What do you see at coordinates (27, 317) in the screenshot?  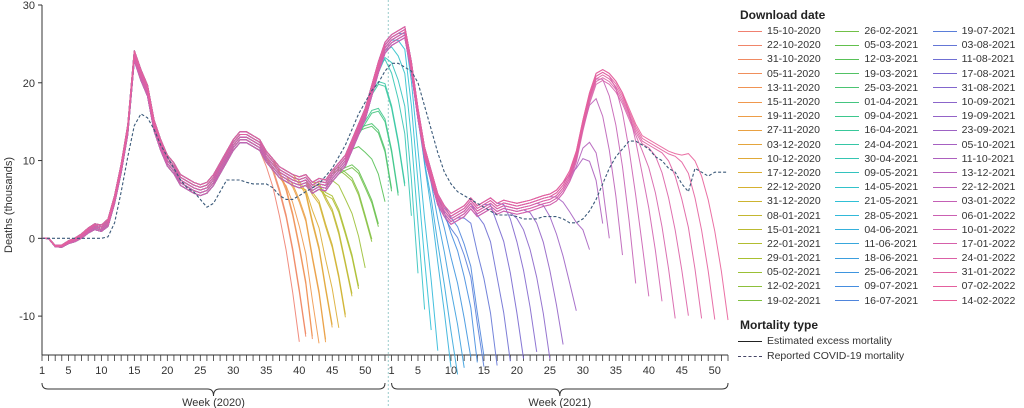 I see `y-tick-label: -10` at bounding box center [27, 317].